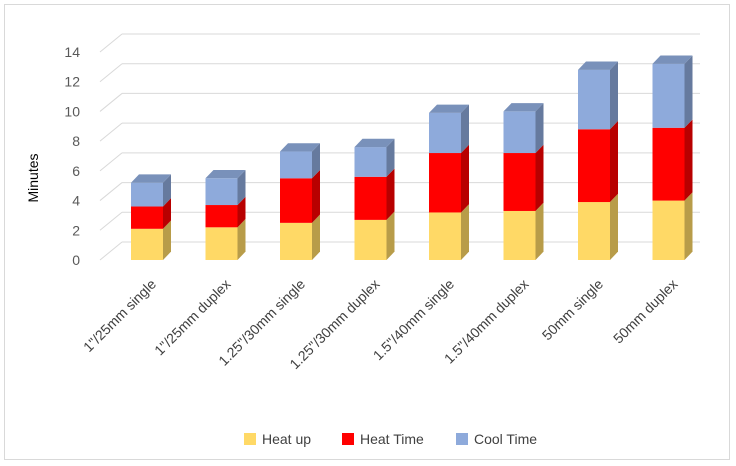 Image resolution: width=736 pixels, height=466 pixels. Describe the element at coordinates (33, 177) in the screenshot. I see `y-axis-title: Minutes` at that location.